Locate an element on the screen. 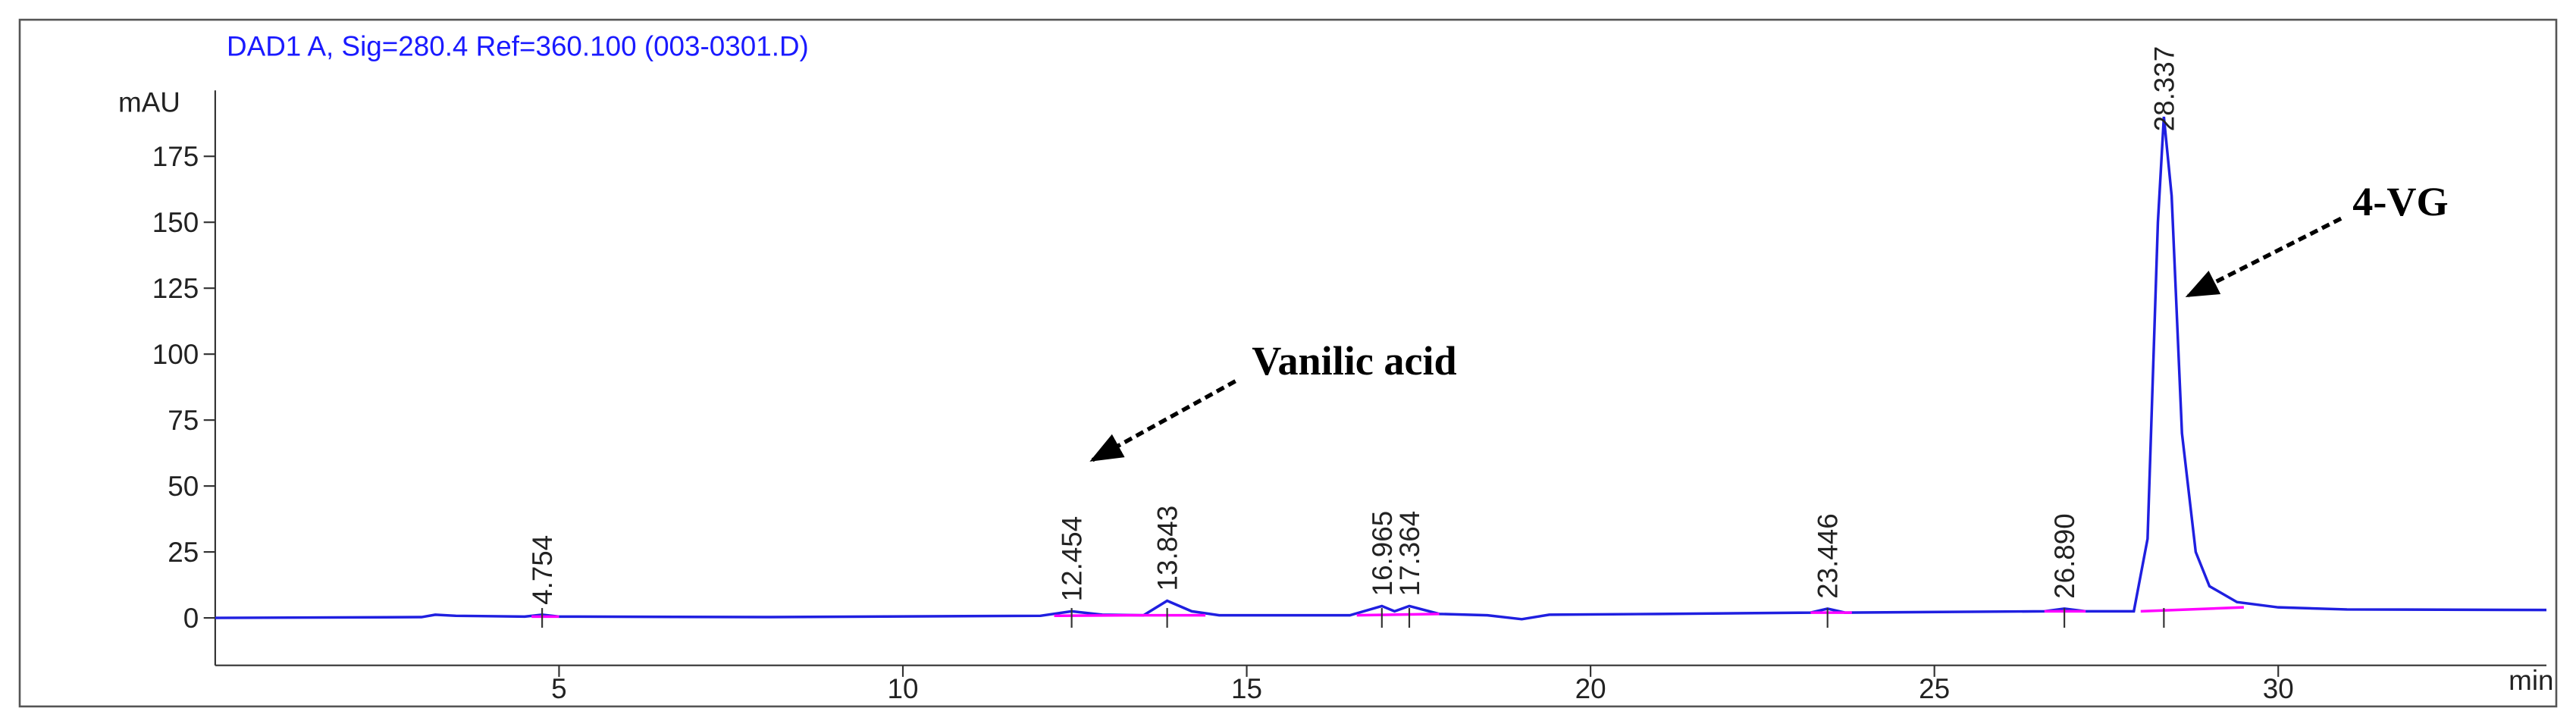  x-tick-label: 15 is located at coordinates (1246, 688).